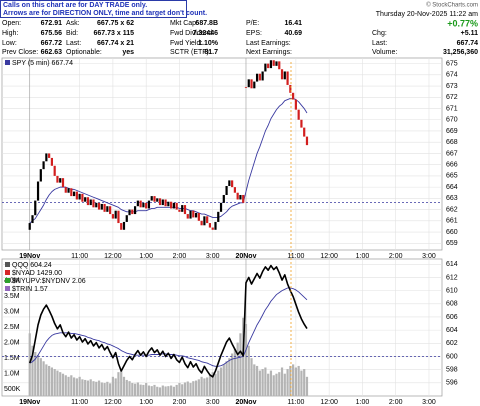 The image size is (480, 406). What do you see at coordinates (452, 75) in the screenshot?
I see `y-tick-label: 674` at bounding box center [452, 75].